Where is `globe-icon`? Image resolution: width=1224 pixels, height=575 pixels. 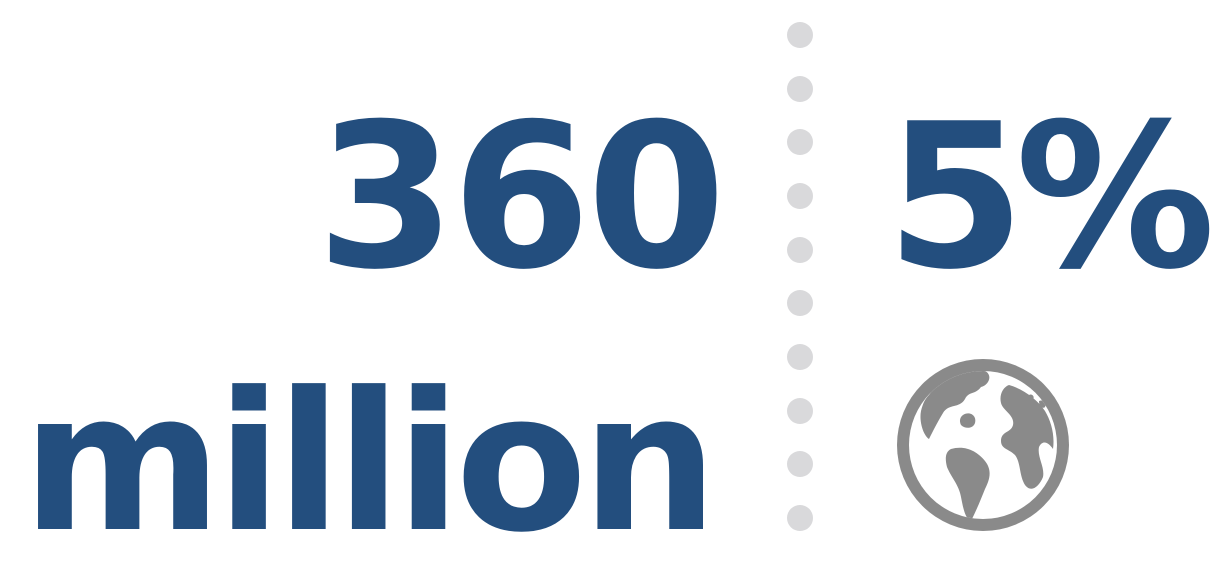 globe-icon is located at coordinates (983, 445).